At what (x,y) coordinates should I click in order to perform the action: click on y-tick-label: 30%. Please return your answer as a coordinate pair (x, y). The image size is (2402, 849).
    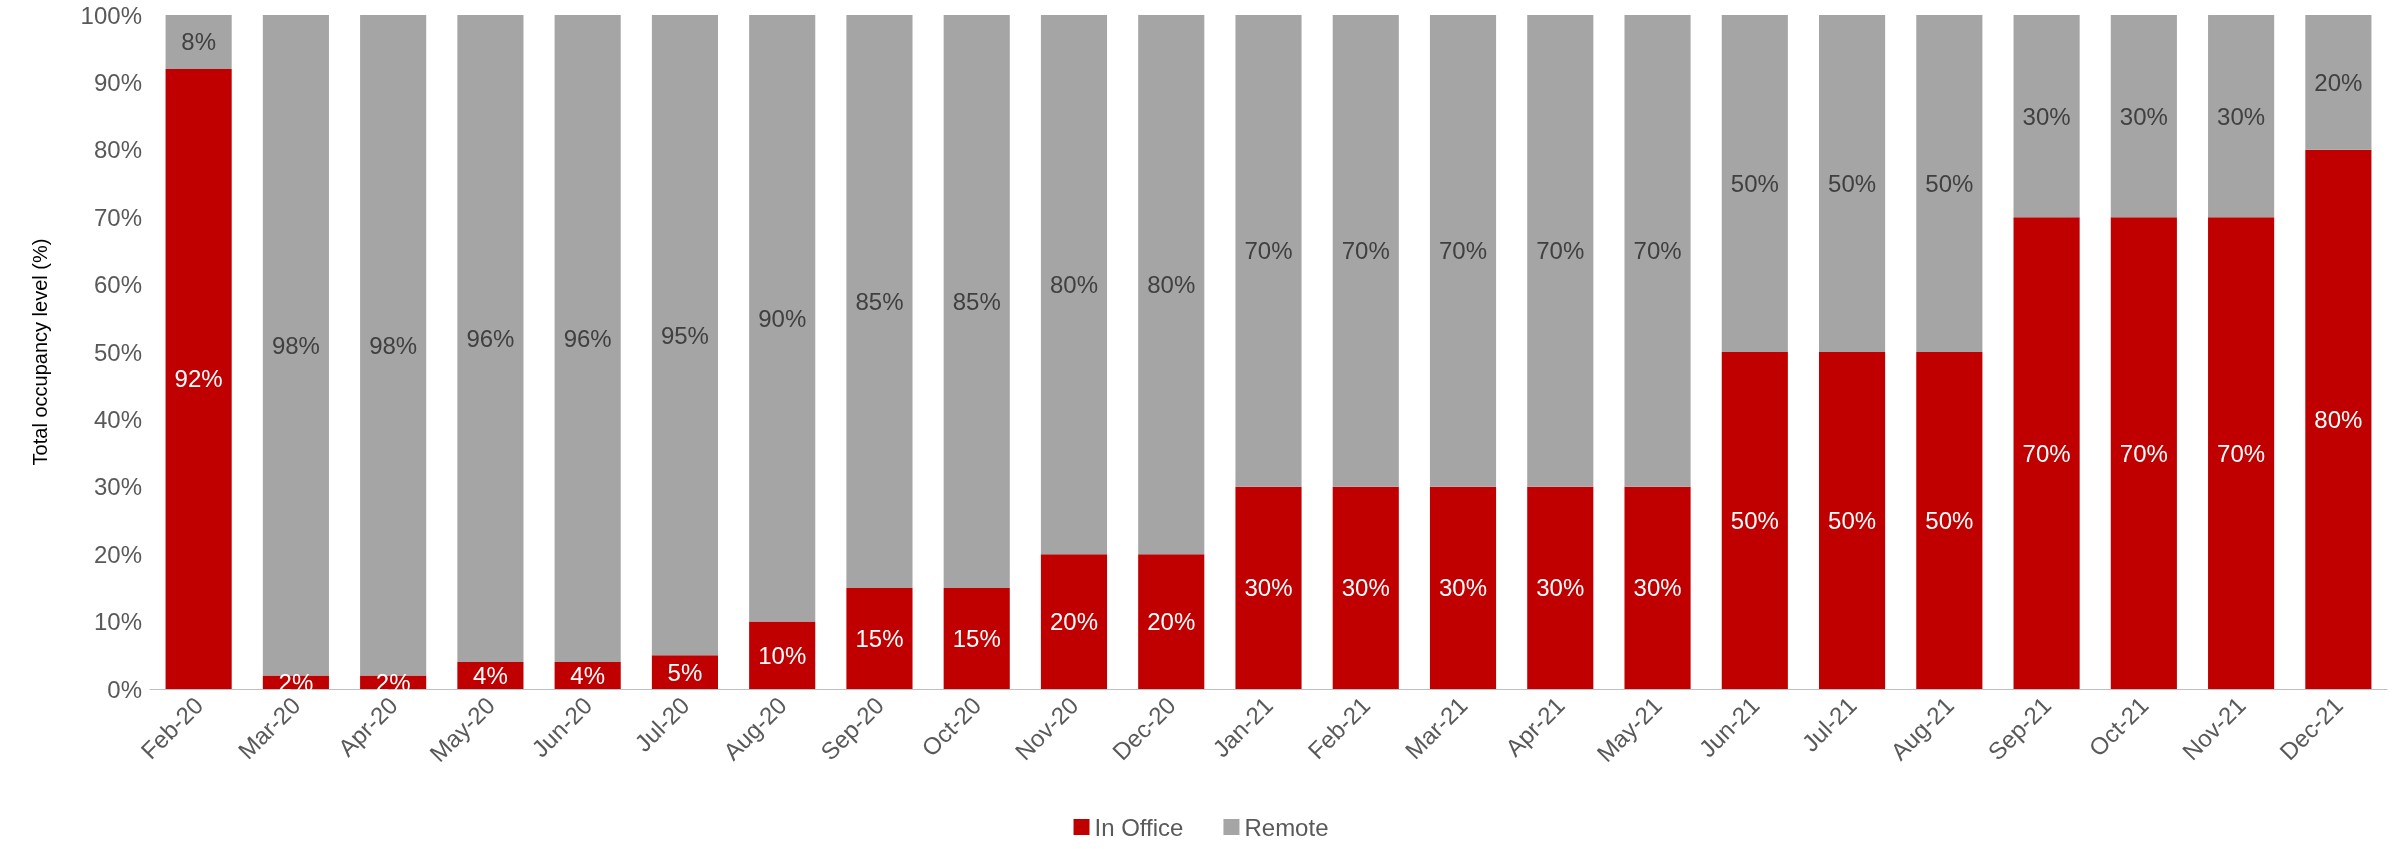
    Looking at the image, I should click on (117, 487).